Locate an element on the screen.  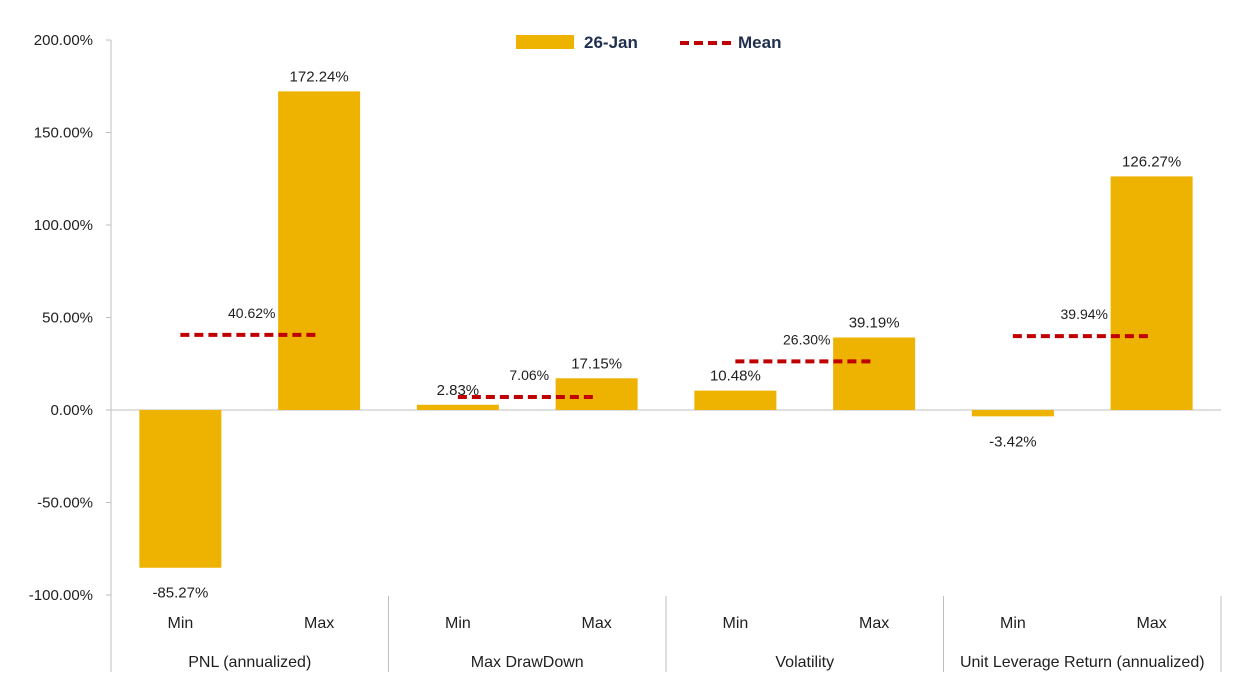
data-label-max: 39.19% is located at coordinates (874, 322).